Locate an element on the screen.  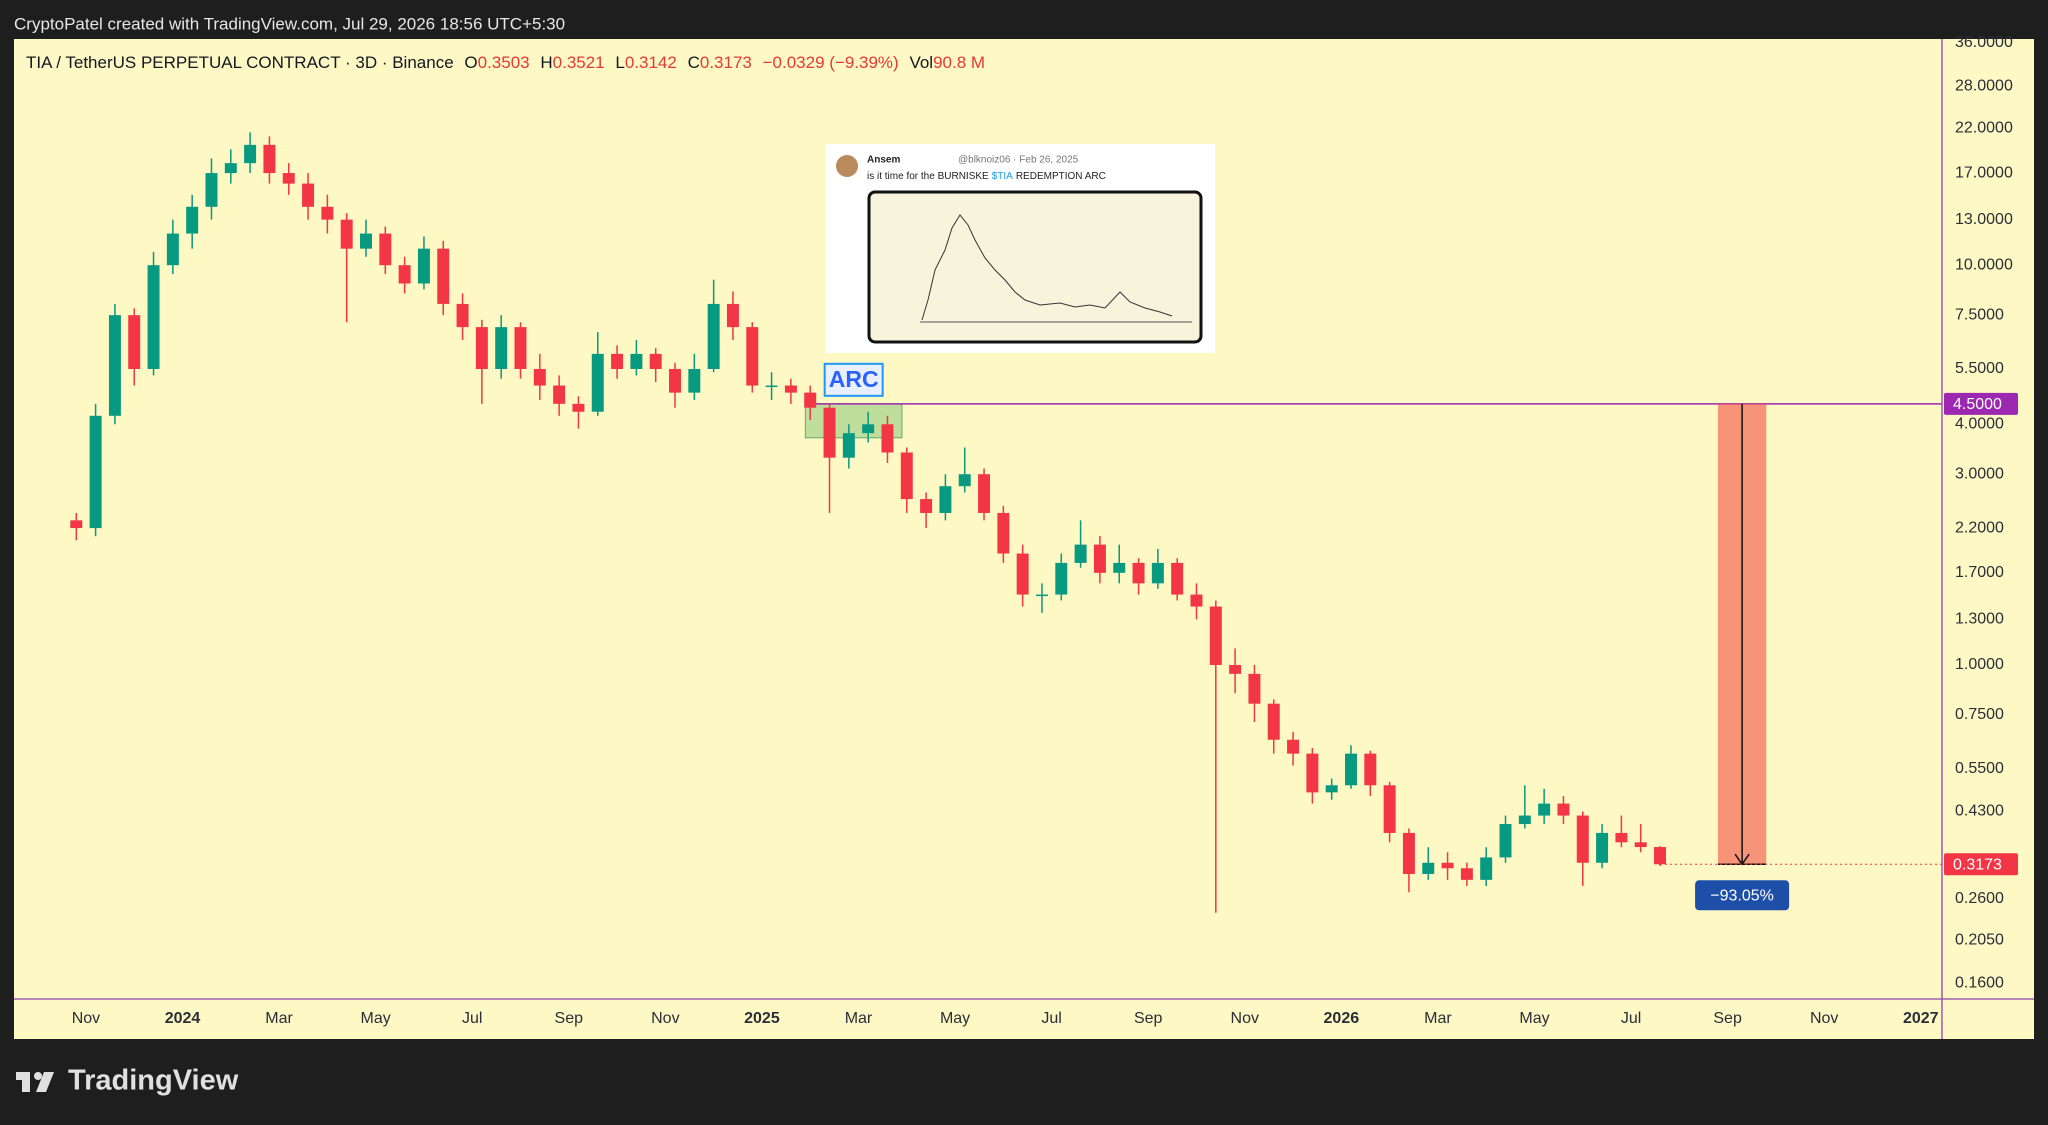
tweet-handle: @blknoiz06 · Feb 26, 2025 is located at coordinates (1018, 160).